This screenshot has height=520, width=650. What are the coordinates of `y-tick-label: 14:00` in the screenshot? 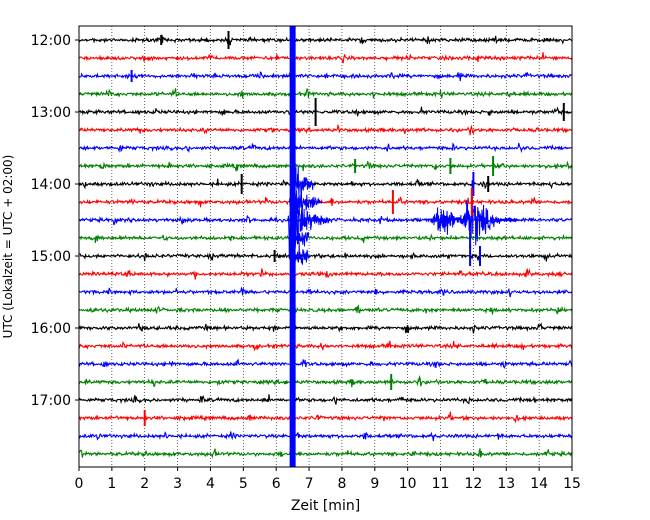 It's located at (51, 185).